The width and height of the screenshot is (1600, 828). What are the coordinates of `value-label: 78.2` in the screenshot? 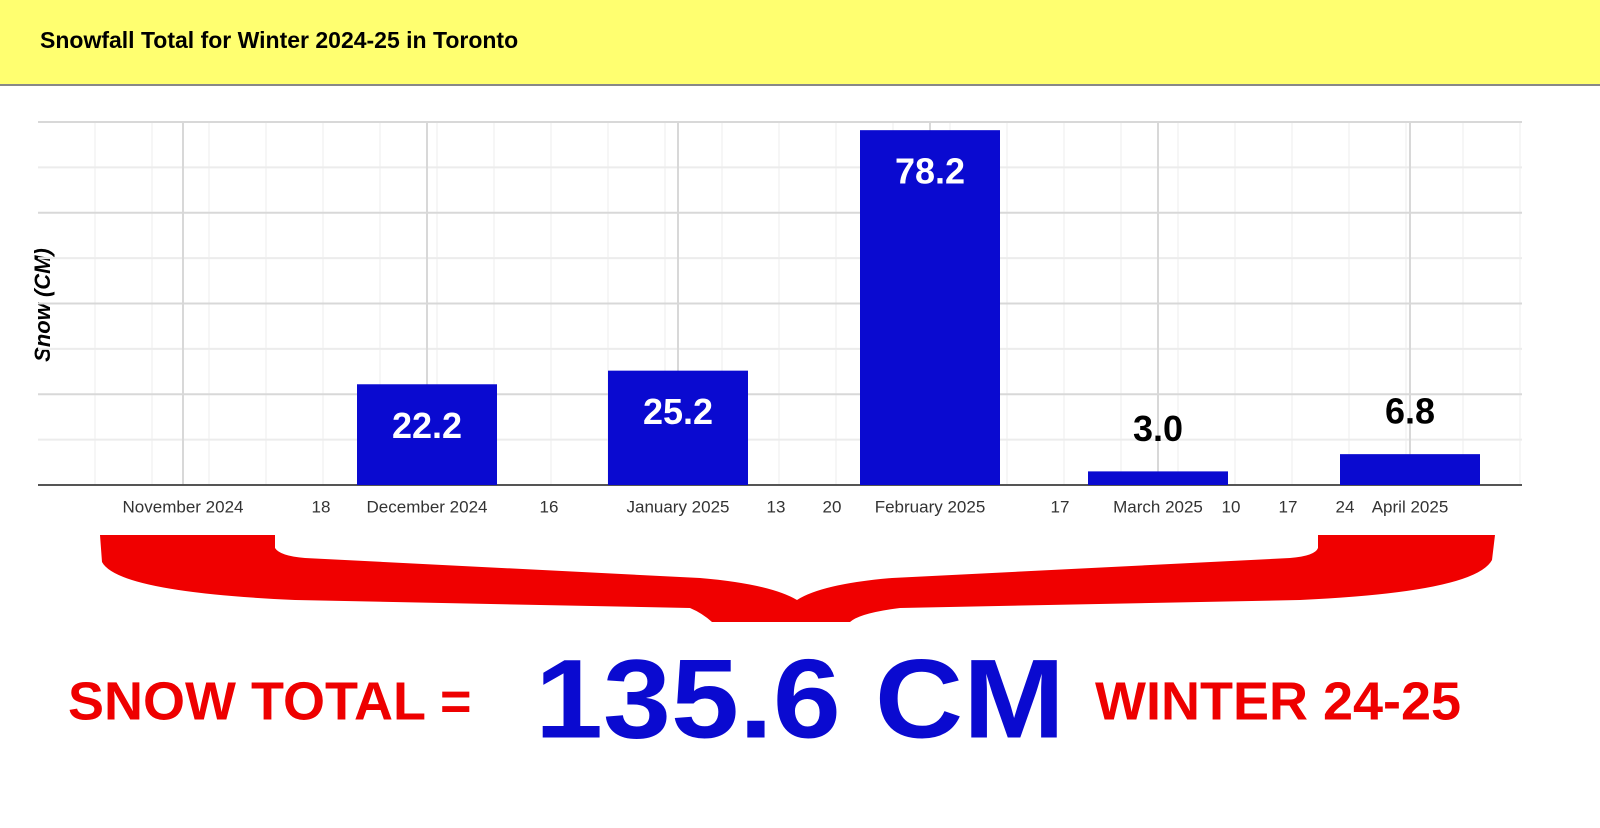 It's located at (930, 171).